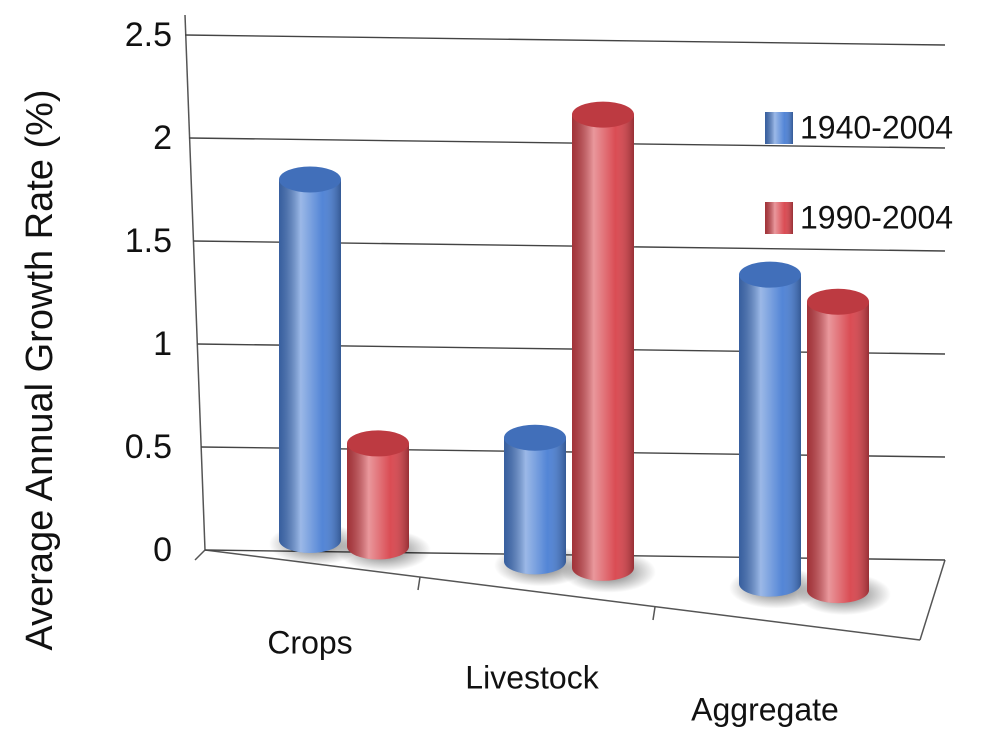  Describe the element at coordinates (162, 138) in the screenshot. I see `y-tick-label: 2` at that location.